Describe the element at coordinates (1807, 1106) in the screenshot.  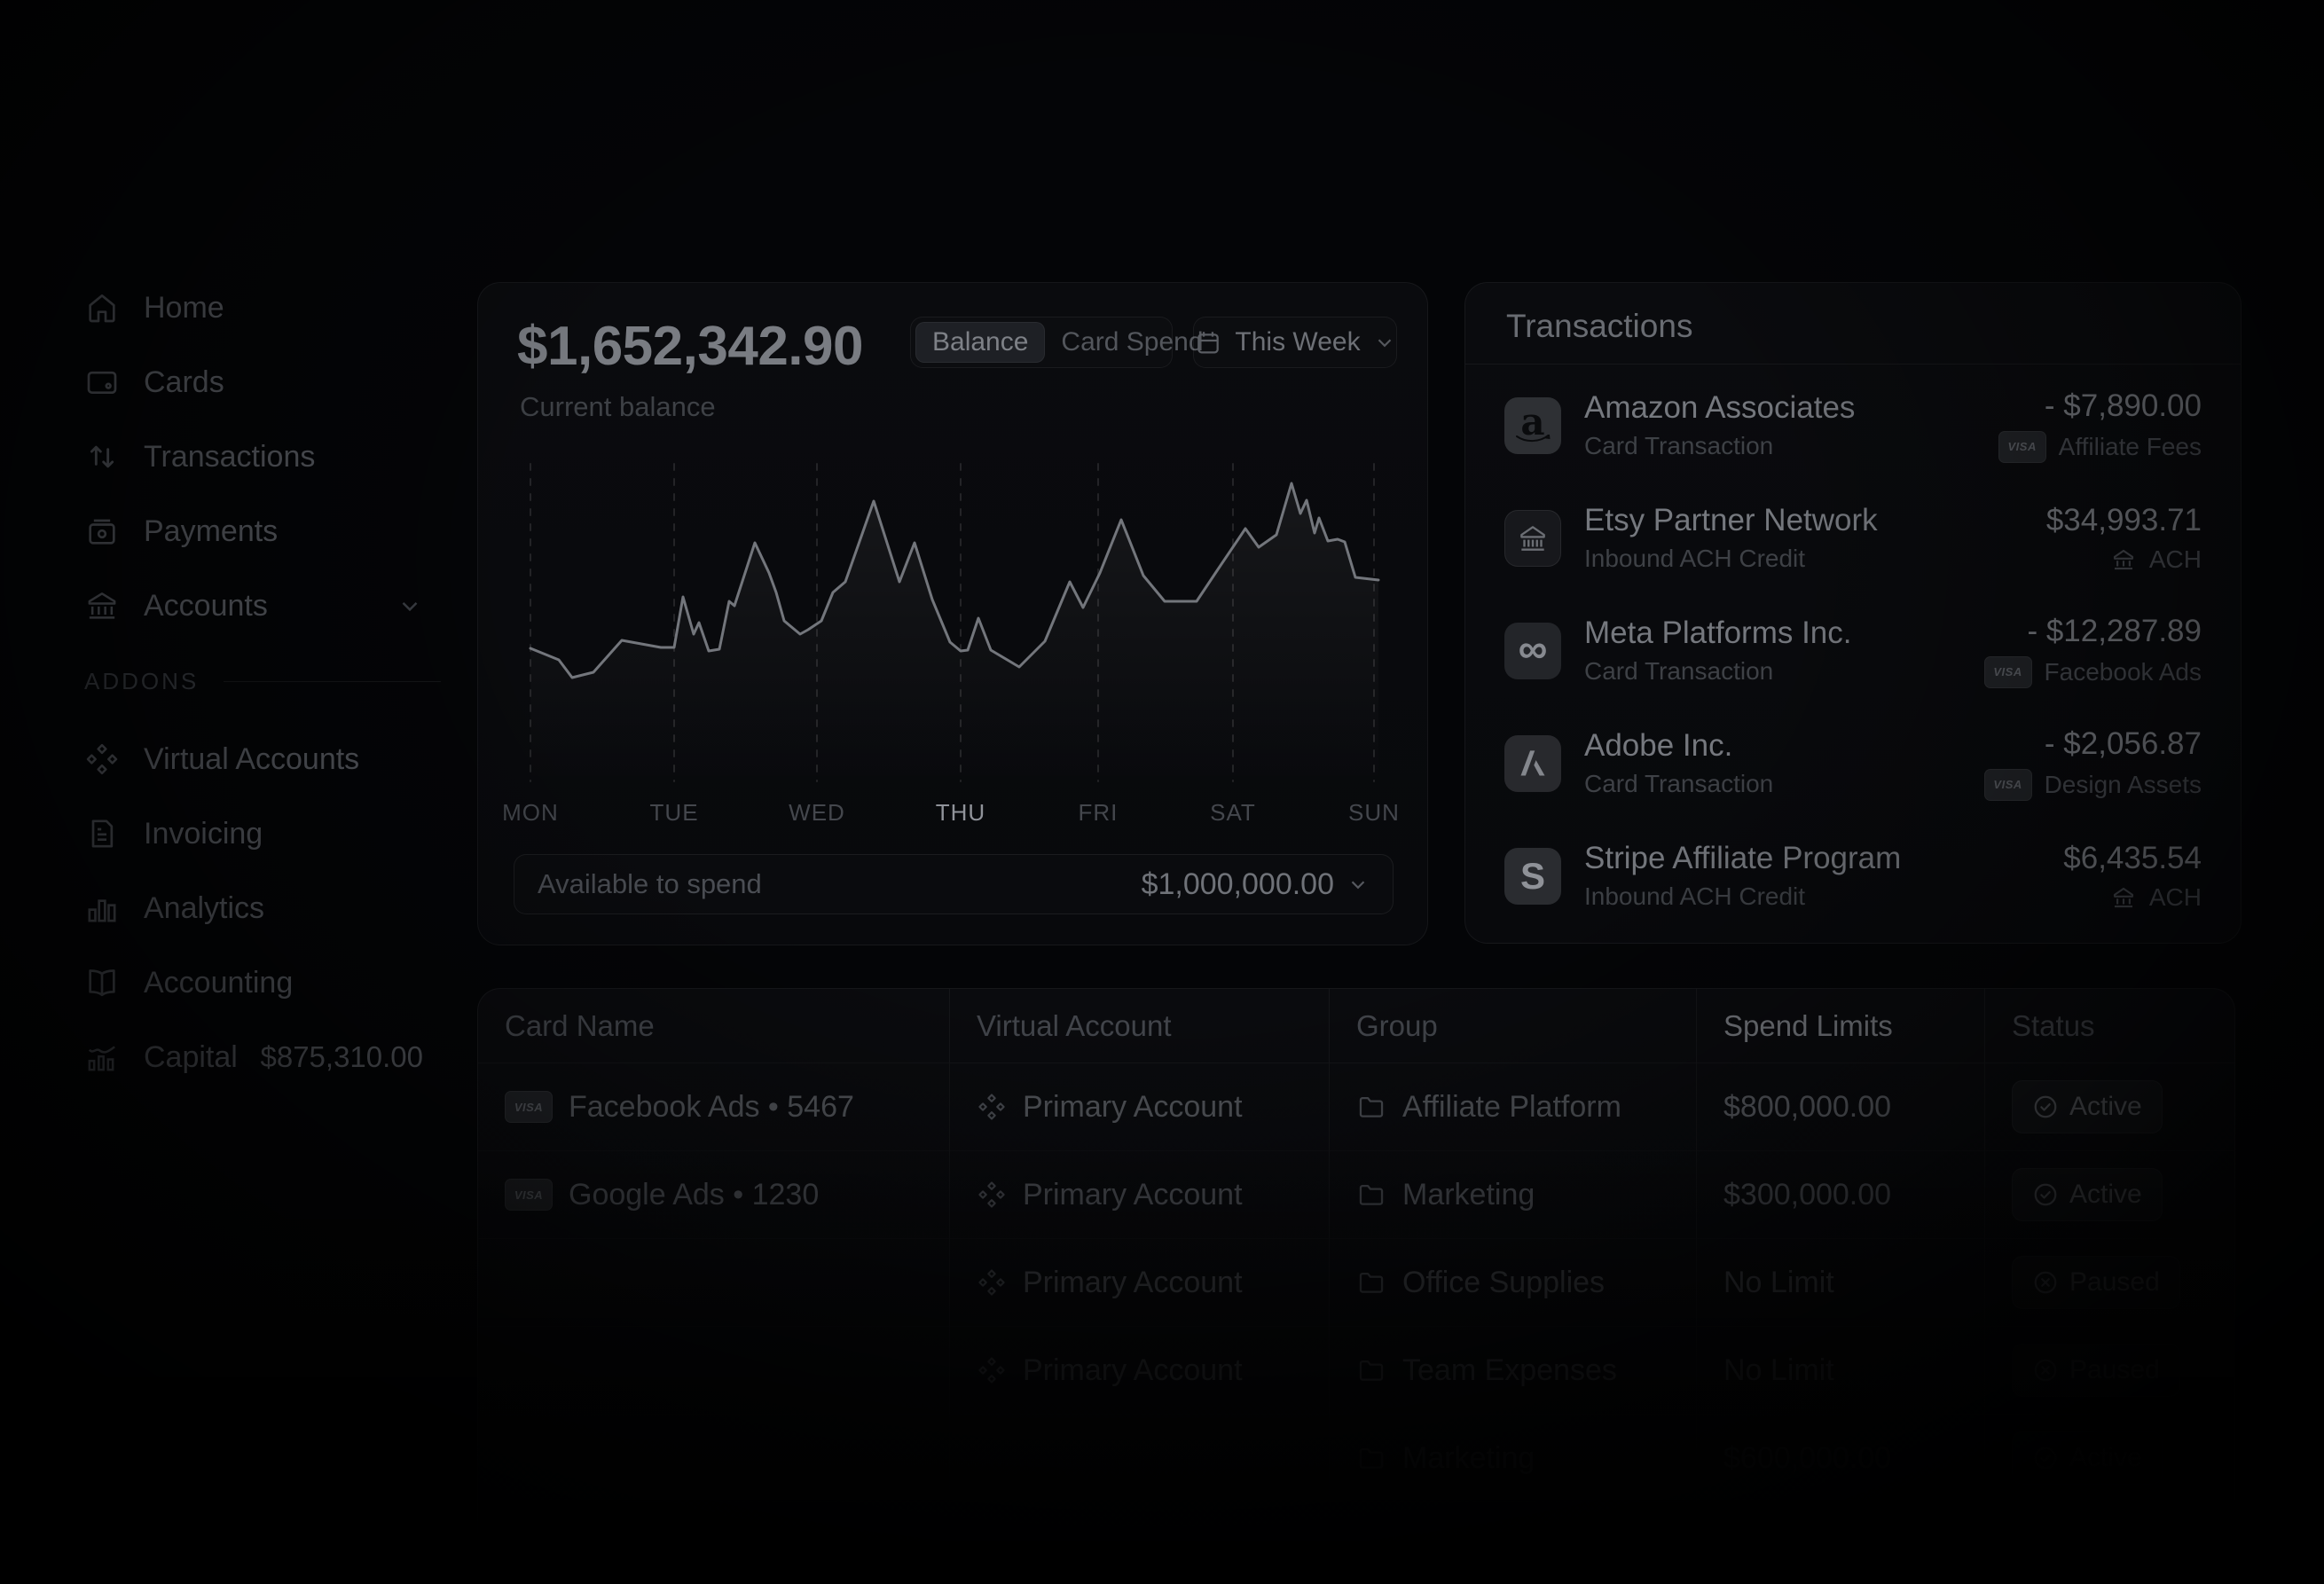
I see `spend-limit: $800,000.00` at that location.